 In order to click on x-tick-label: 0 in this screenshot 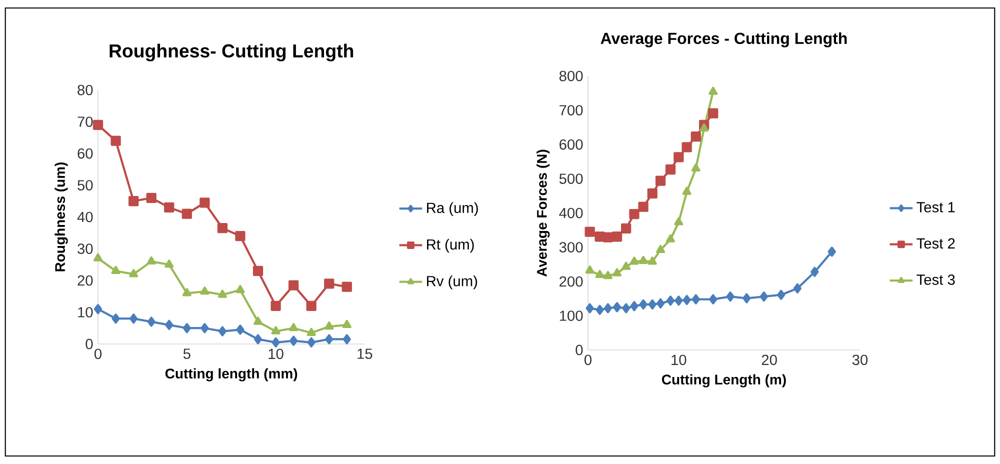, I will do `click(588, 360)`.